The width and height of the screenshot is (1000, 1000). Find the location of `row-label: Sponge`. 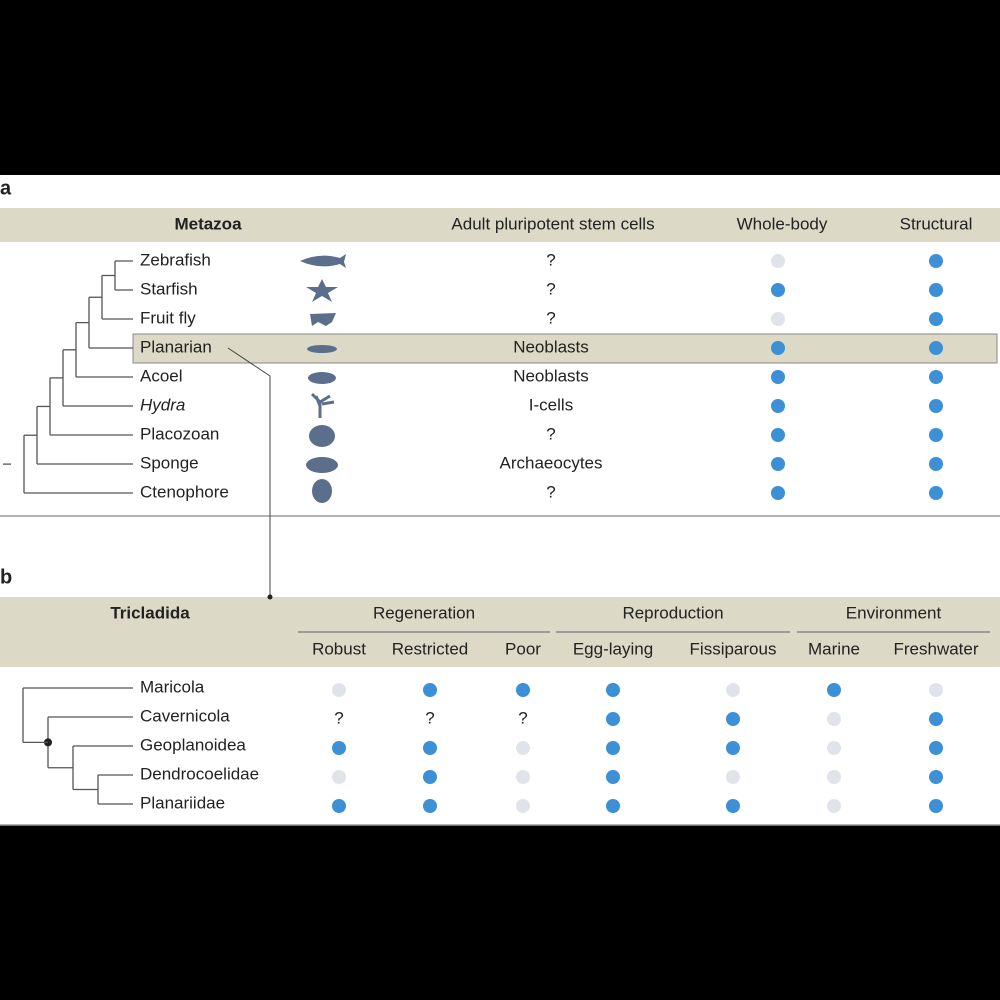

row-label: Sponge is located at coordinates (169, 462).